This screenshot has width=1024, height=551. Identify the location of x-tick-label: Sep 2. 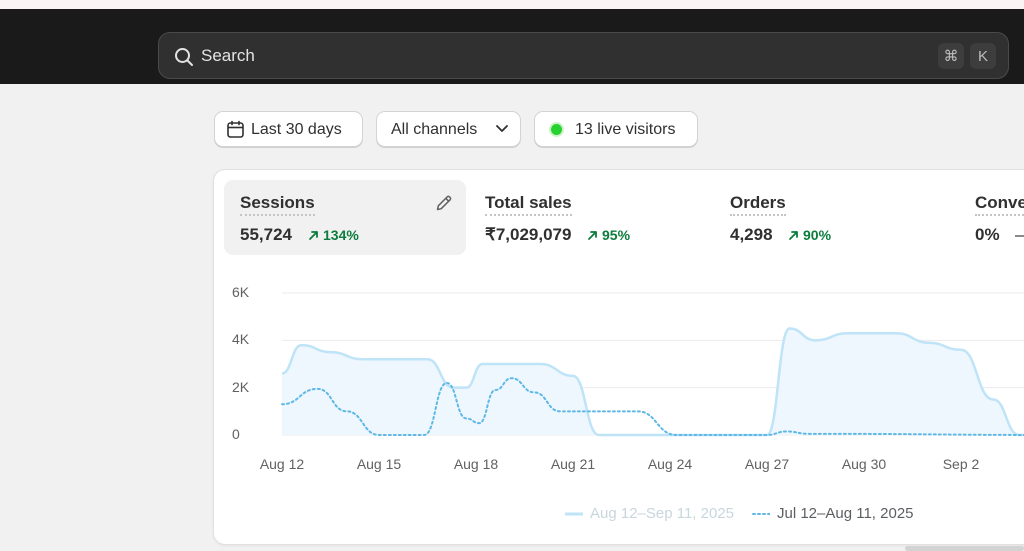
(961, 464).